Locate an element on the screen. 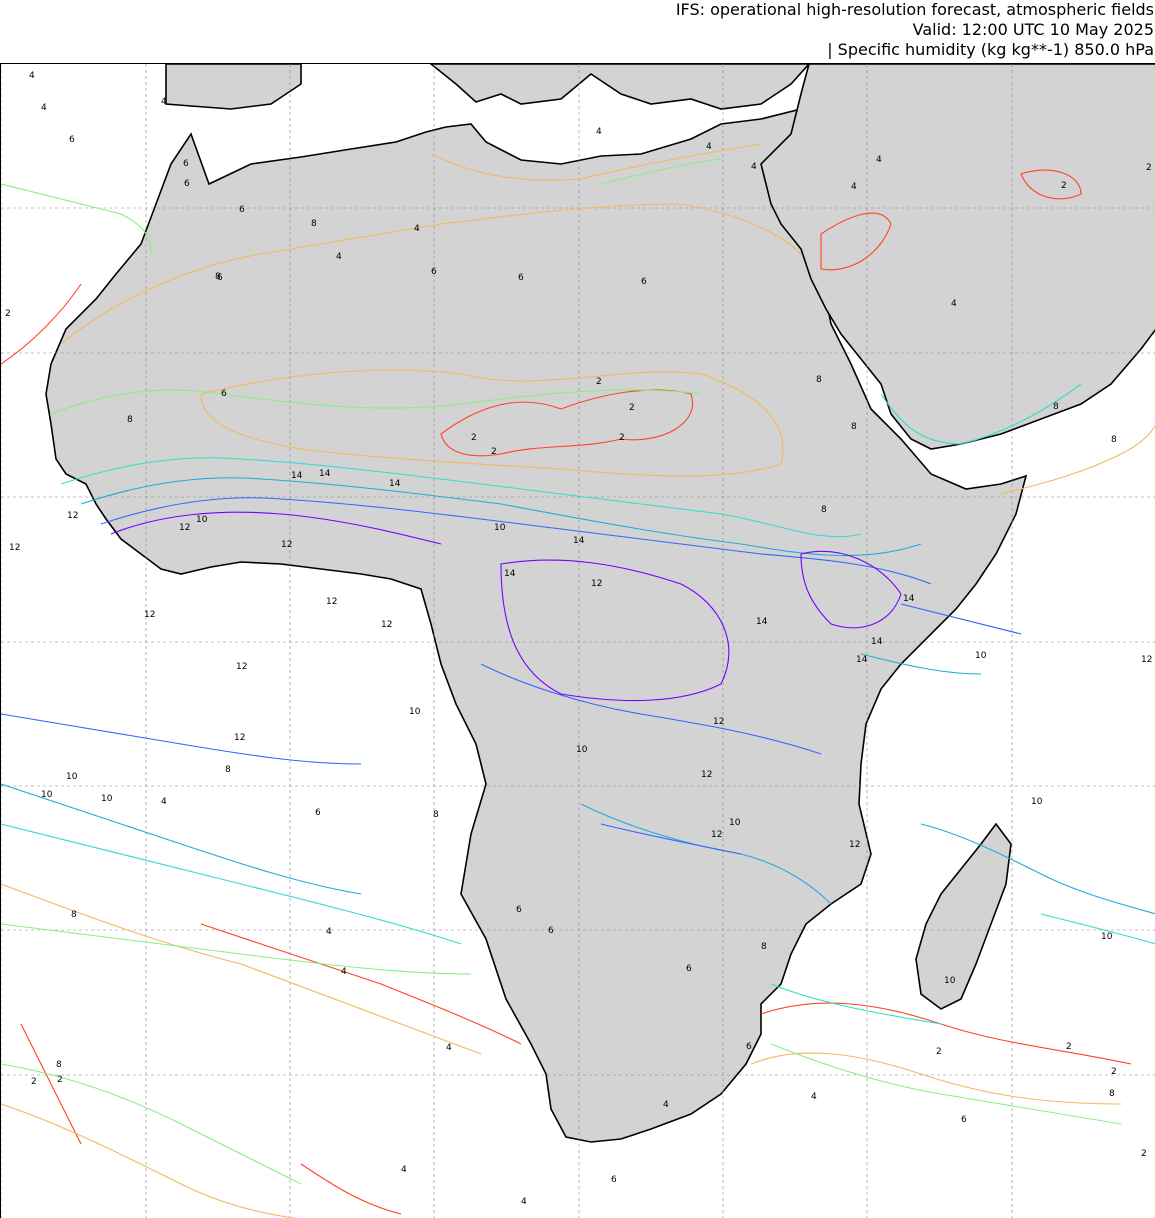 The image size is (1155, 1218). iberia-landmass is located at coordinates (233, 87).